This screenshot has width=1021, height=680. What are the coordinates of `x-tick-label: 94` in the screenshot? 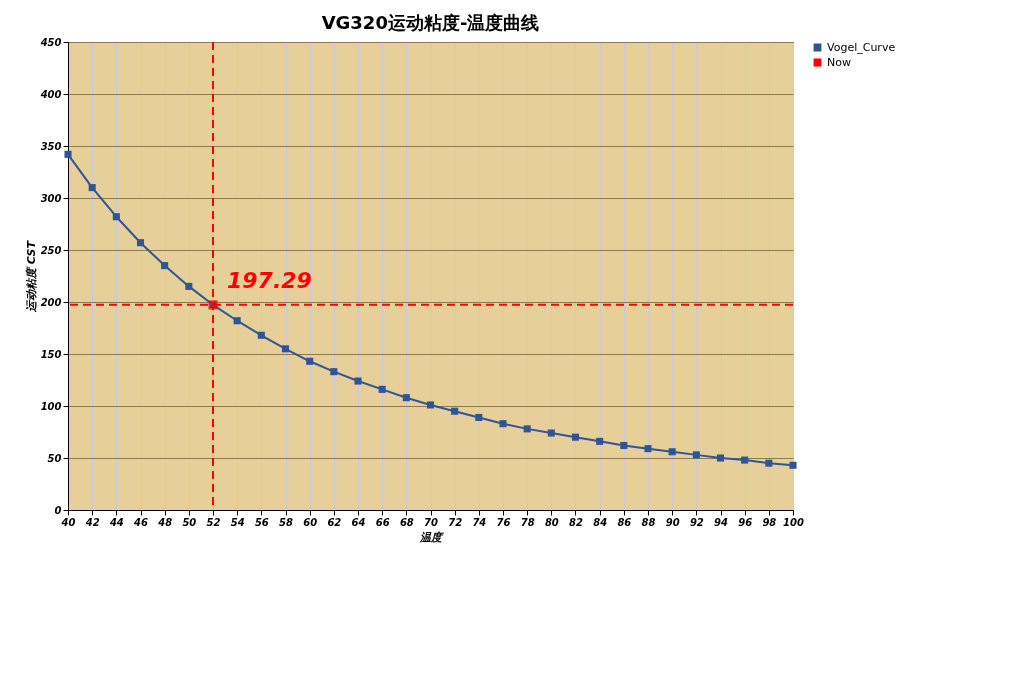 It's located at (721, 522).